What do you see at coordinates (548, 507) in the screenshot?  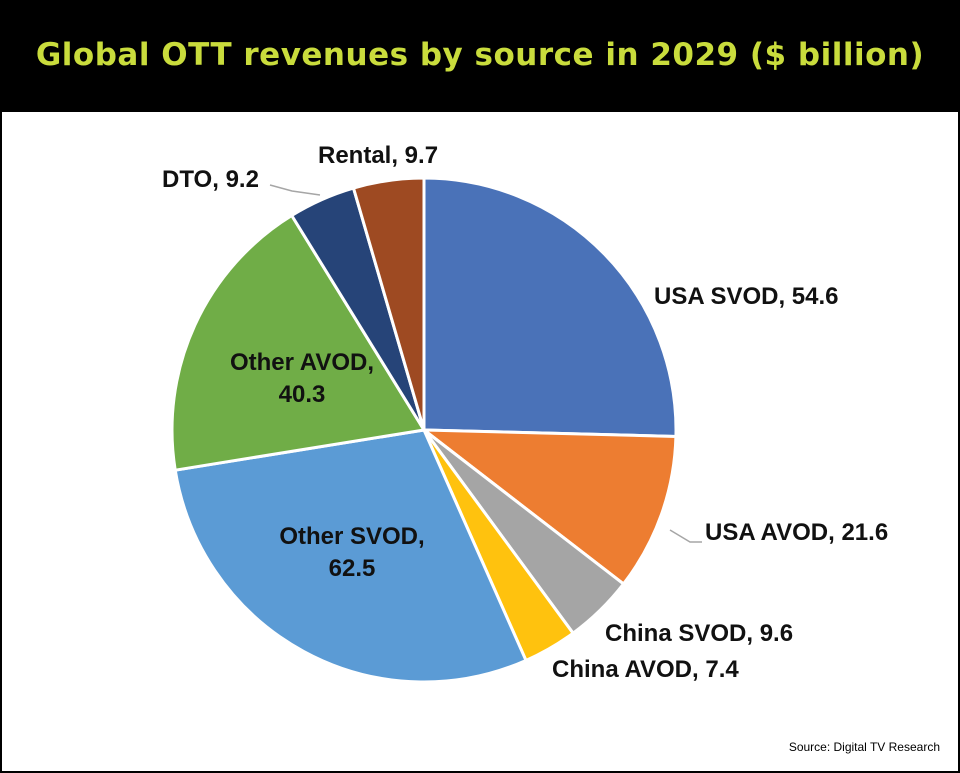 I see `pie-slice-usa-avod` at bounding box center [548, 507].